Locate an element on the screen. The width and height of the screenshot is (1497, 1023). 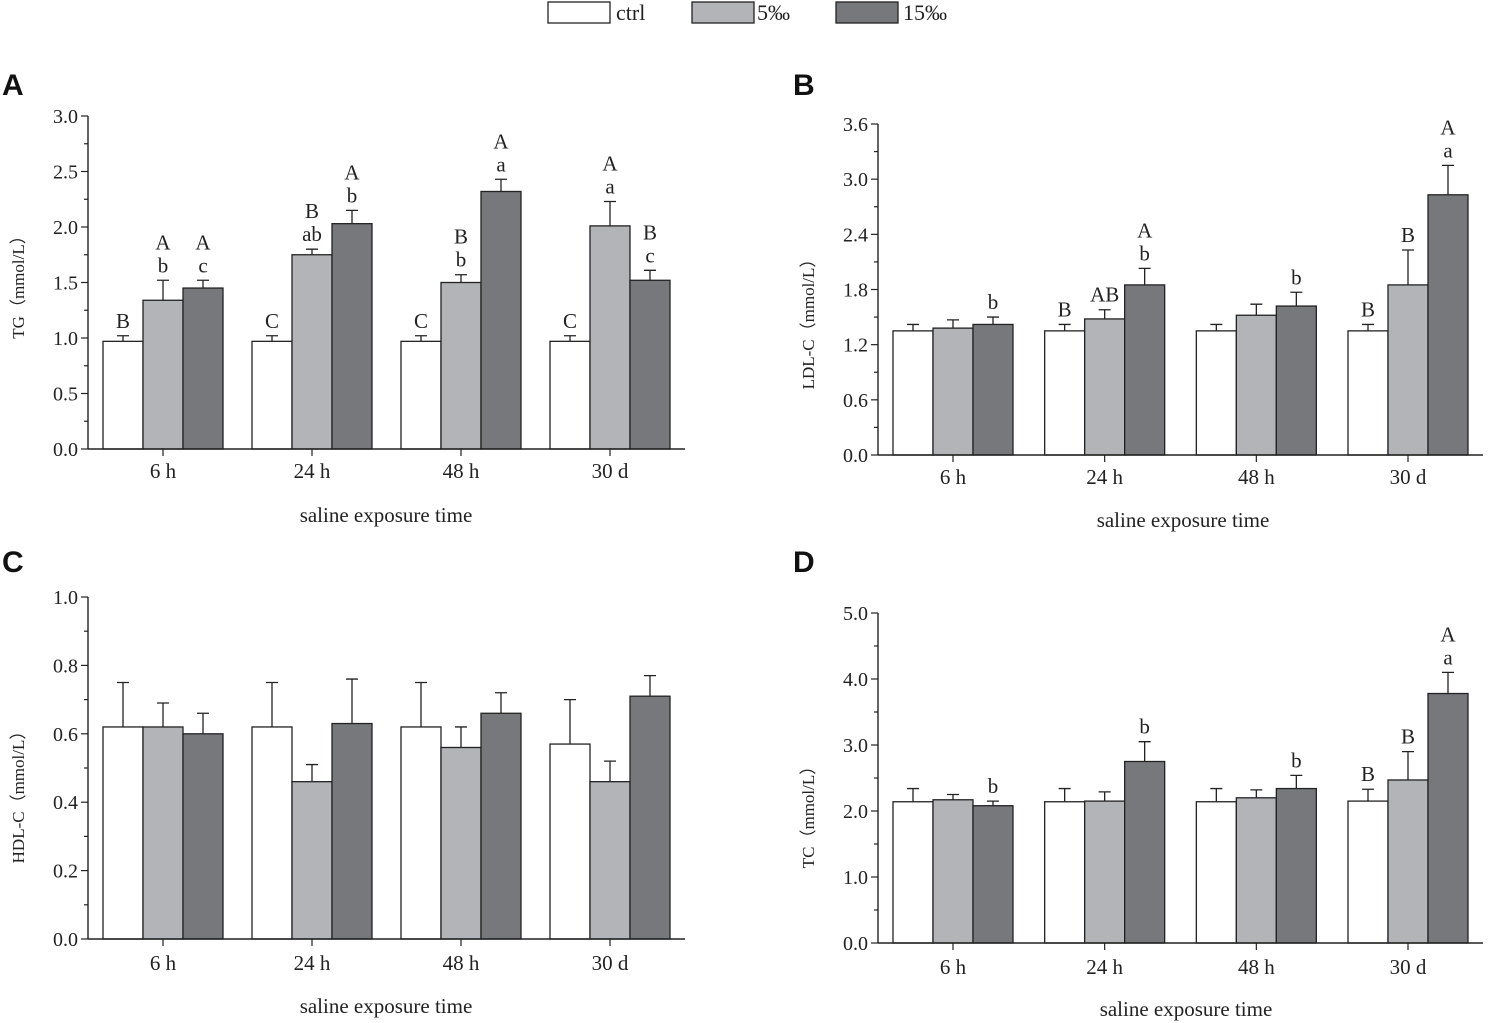
panel-b-category-label: 30 d is located at coordinates (1408, 477).